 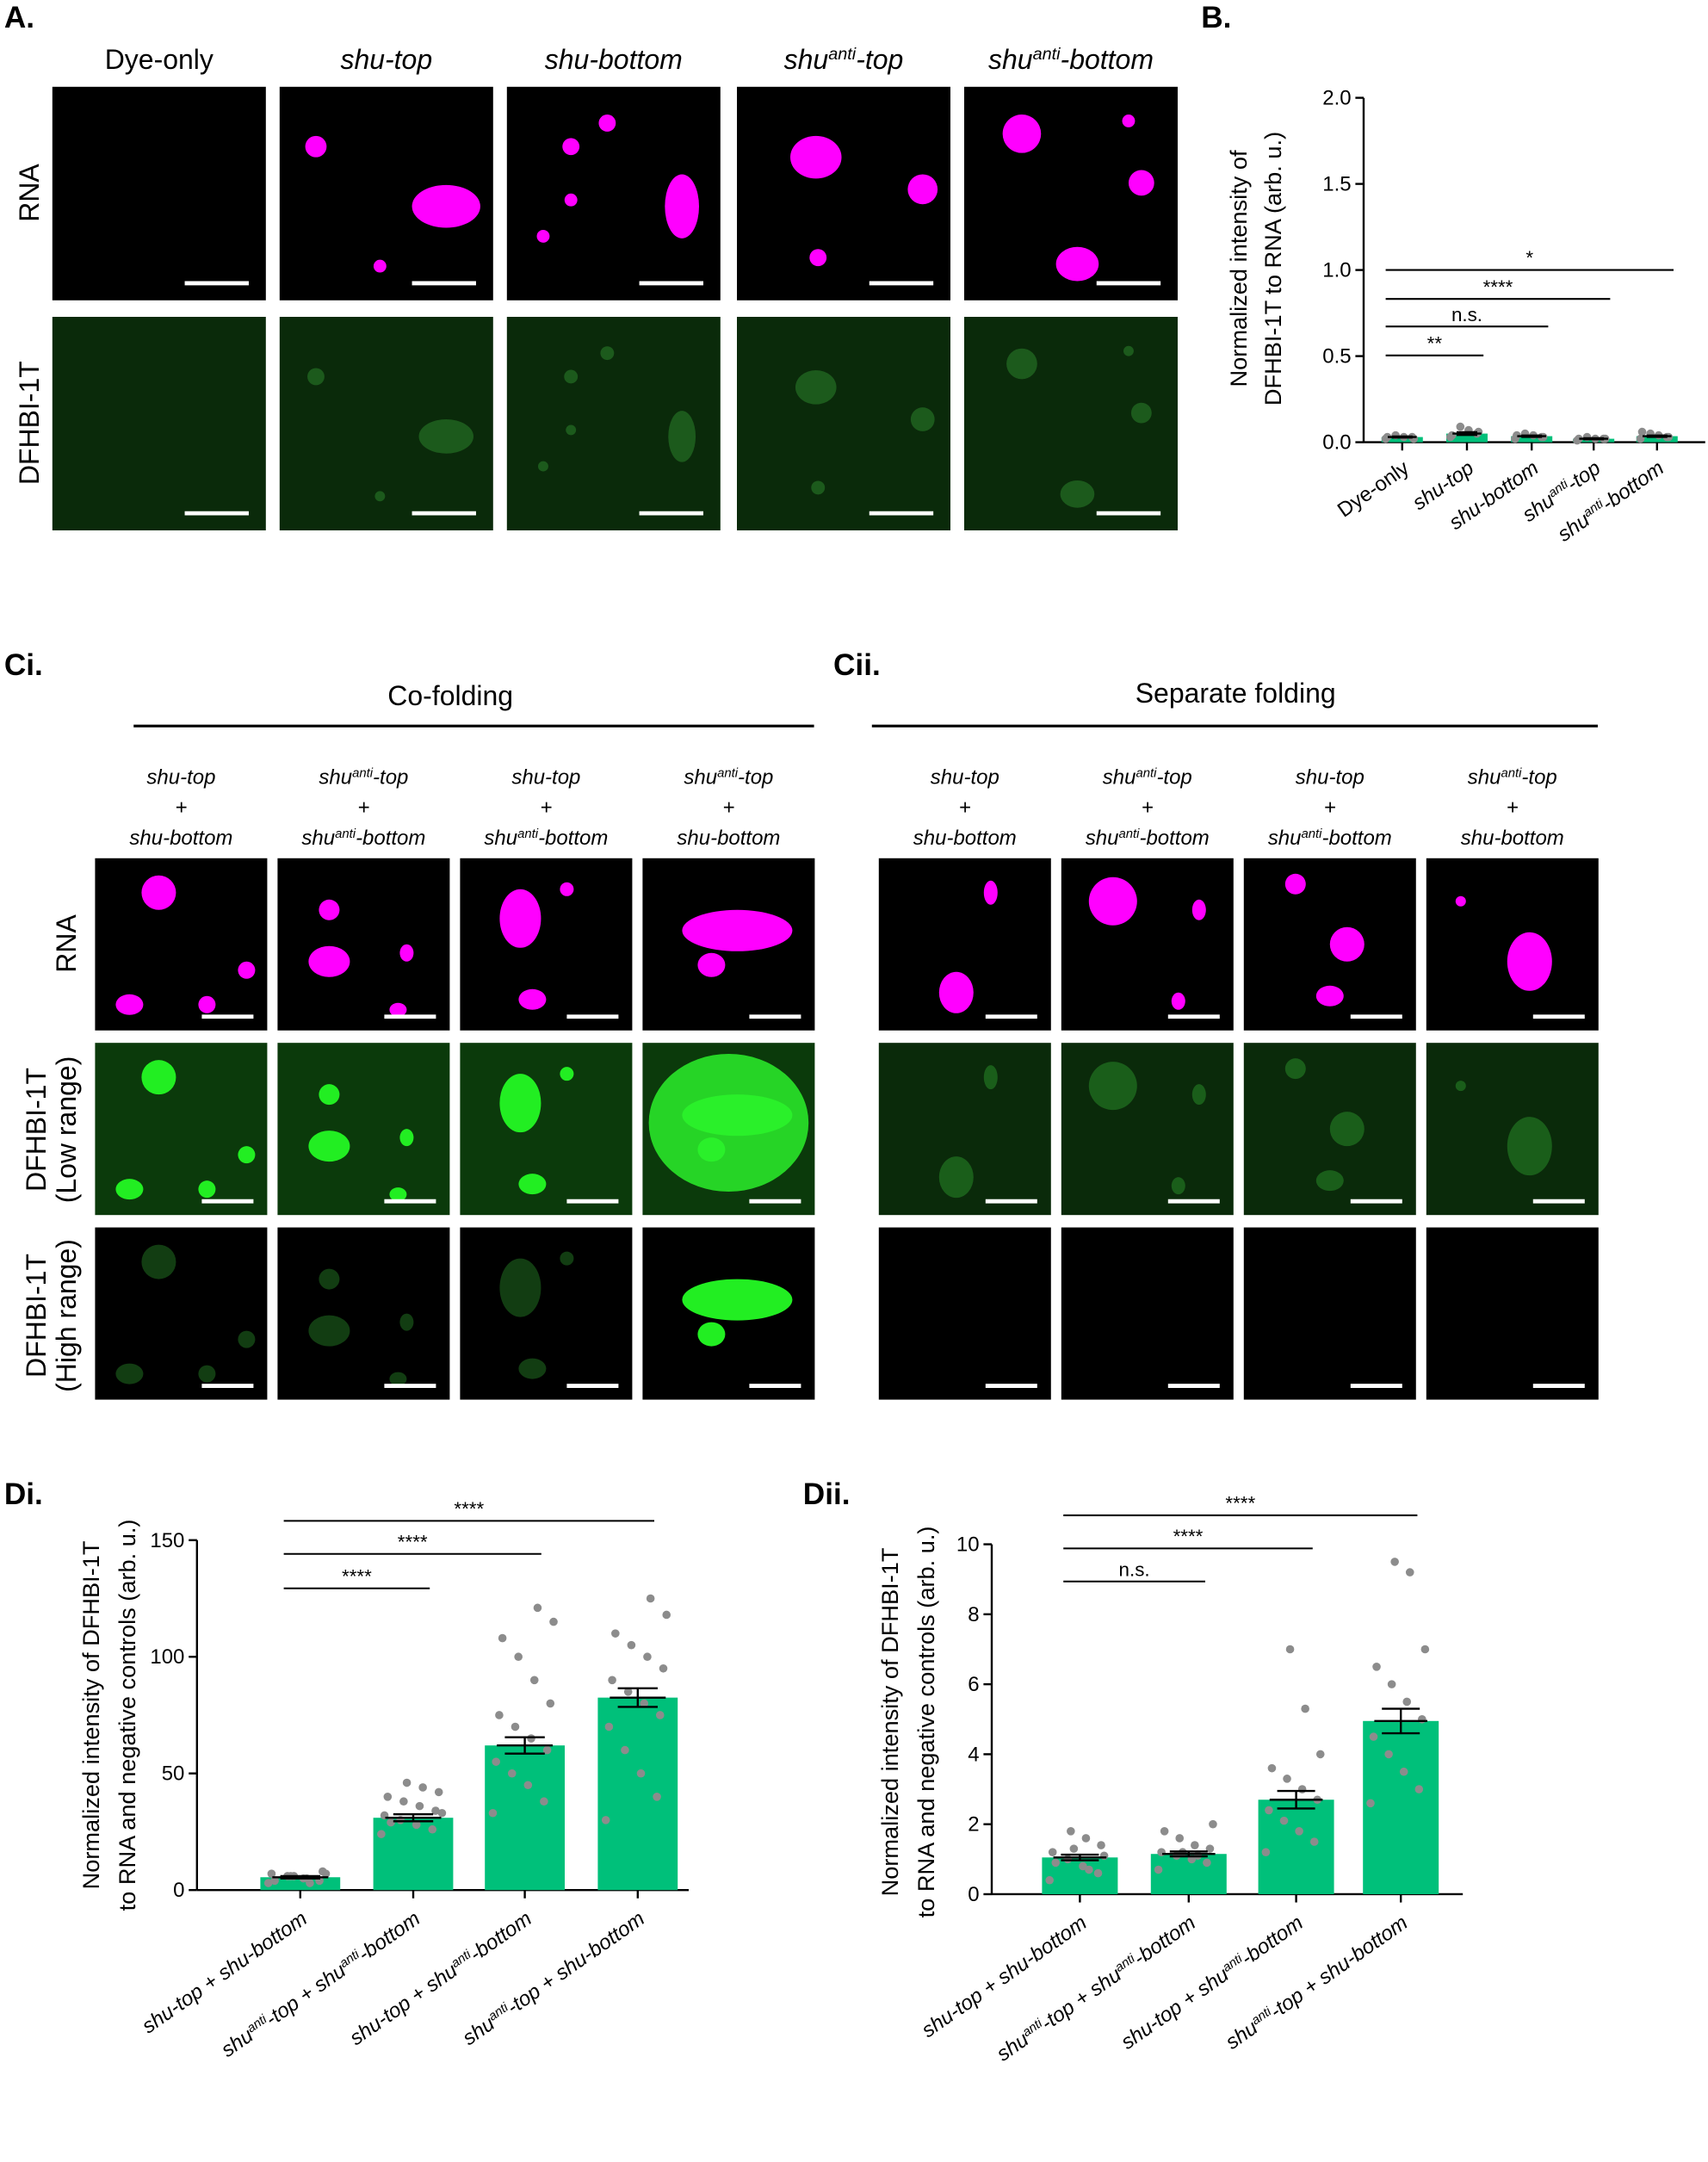 I want to click on y-axis-label: Normalized intensity of DFHBI-1T, so click(x=889, y=1723).